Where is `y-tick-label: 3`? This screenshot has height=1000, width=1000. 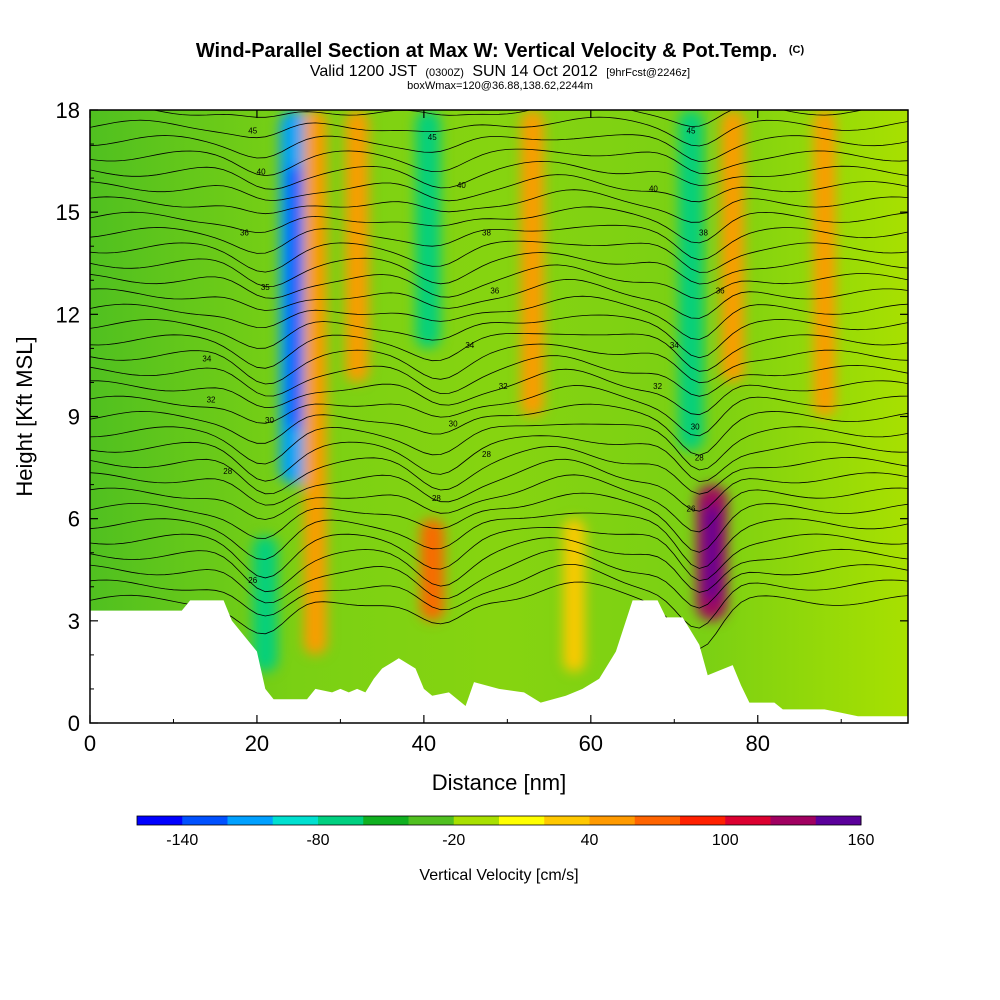
y-tick-label: 3 is located at coordinates (74, 621).